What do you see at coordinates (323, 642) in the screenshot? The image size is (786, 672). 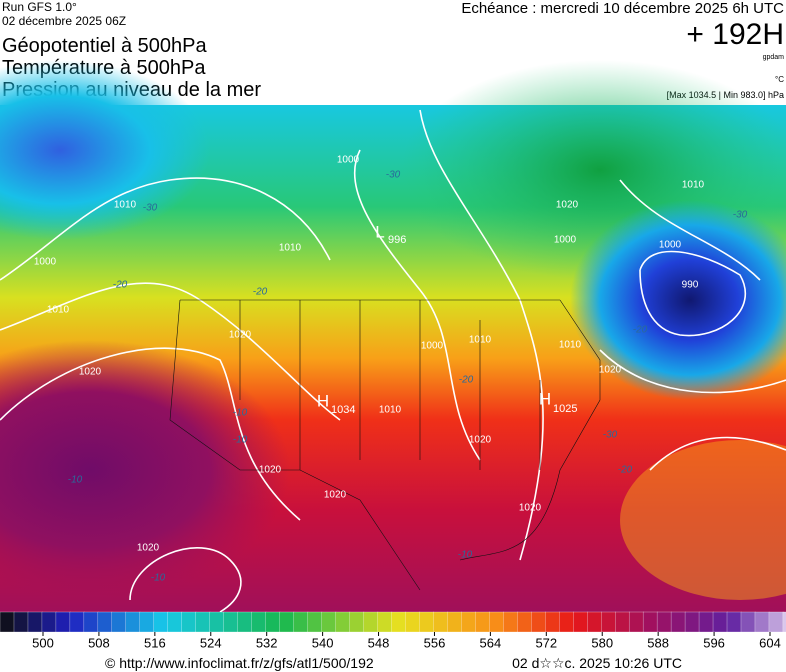 I see `colorbar-tick-label: 540` at bounding box center [323, 642].